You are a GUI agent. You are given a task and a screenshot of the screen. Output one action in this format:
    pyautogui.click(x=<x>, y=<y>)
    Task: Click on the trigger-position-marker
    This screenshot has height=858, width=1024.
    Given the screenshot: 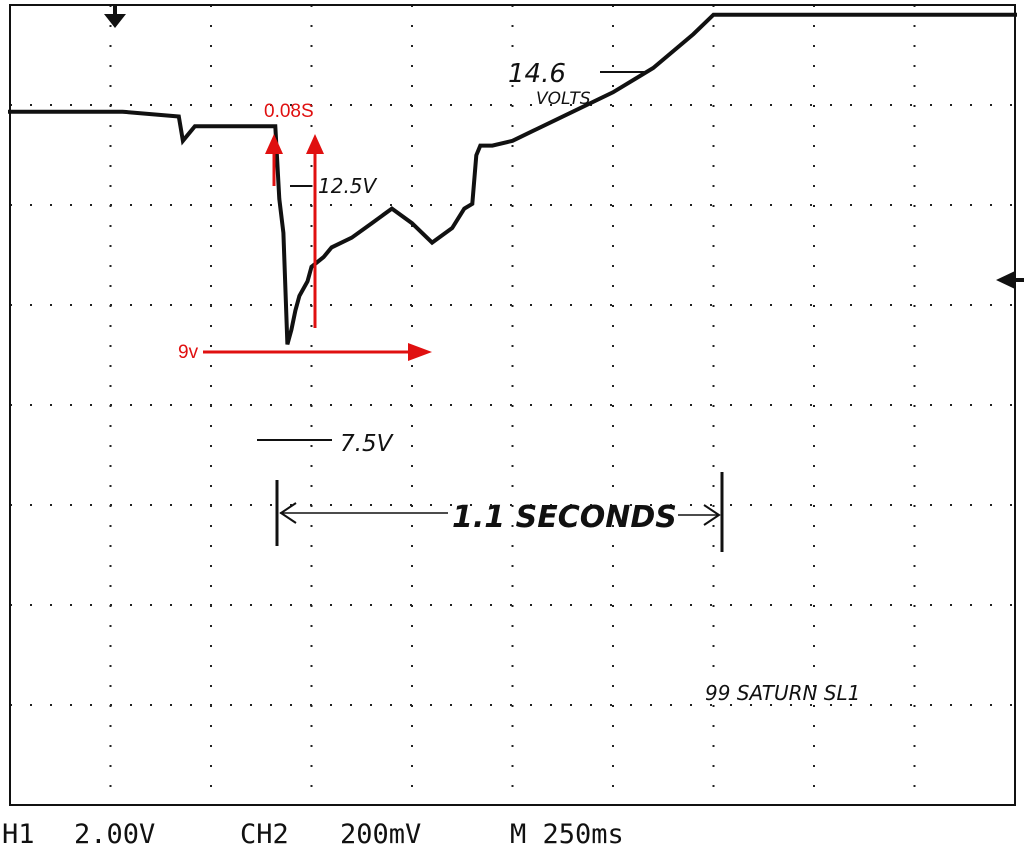 What is the action you would take?
    pyautogui.click(x=115, y=16)
    